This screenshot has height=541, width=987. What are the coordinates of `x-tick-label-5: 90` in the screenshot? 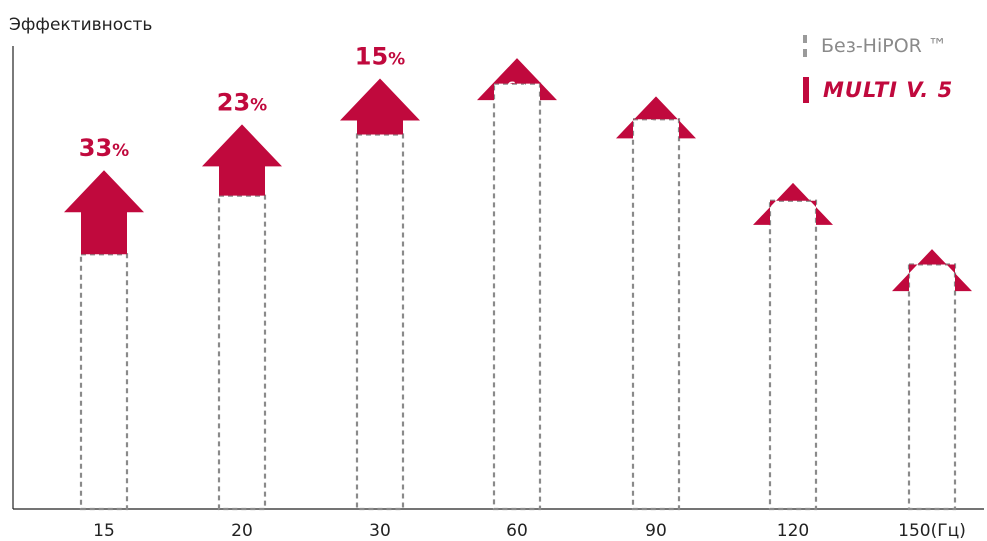 It's located at (656, 531).